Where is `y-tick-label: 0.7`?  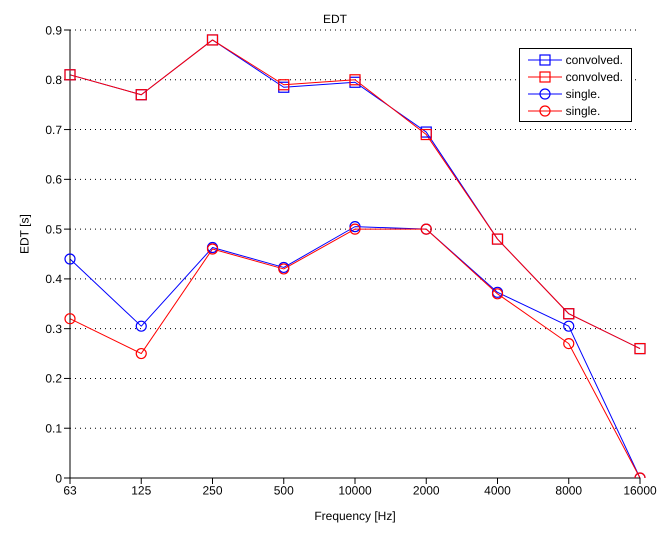
y-tick-label: 0.7 is located at coordinates (53, 129).